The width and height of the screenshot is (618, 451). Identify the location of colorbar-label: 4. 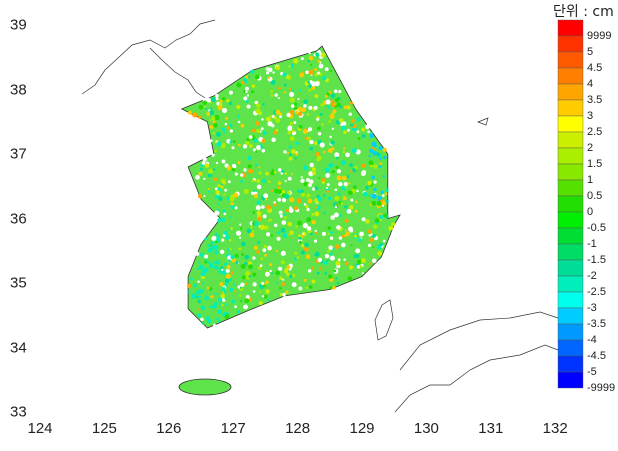
(590, 84).